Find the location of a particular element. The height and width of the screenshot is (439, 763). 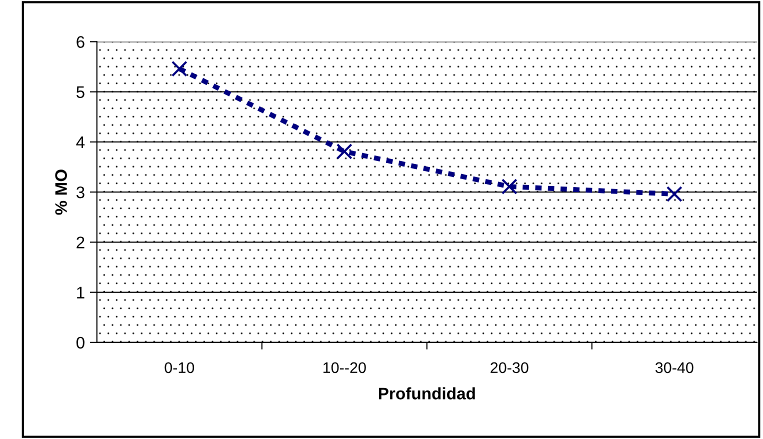

x-tick-label: 30-40 is located at coordinates (674, 368).